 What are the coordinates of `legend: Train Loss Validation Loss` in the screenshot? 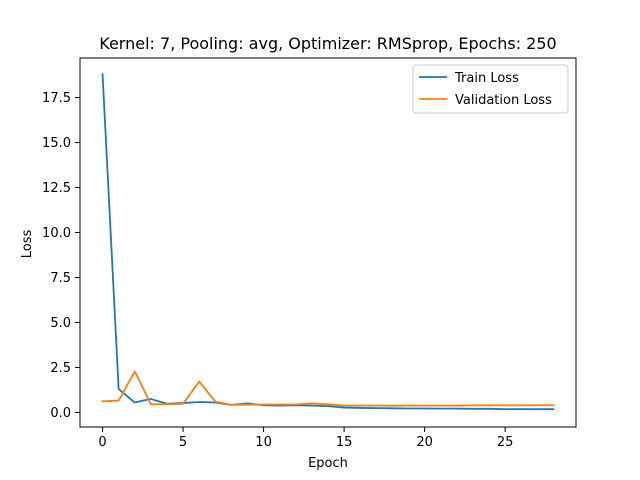 It's located at (490, 89).